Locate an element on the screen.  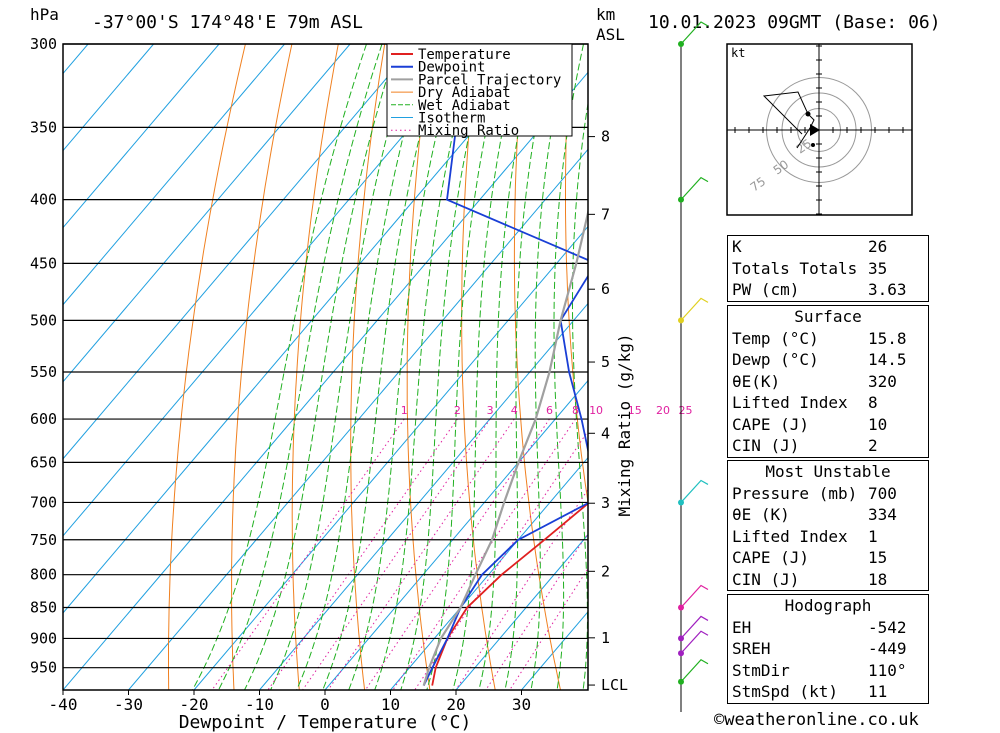
storm-motion-marker is located at coordinates (815, 130).